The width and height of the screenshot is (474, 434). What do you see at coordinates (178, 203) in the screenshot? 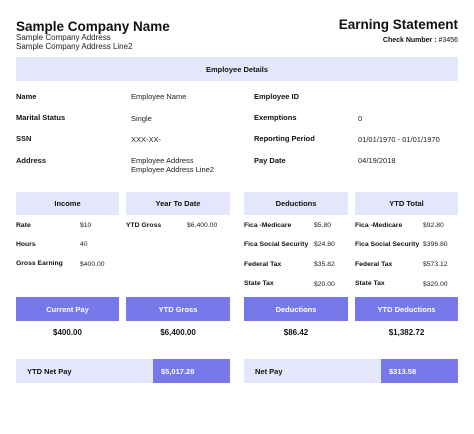
I see `ytd-header: Year To Date` at bounding box center [178, 203].